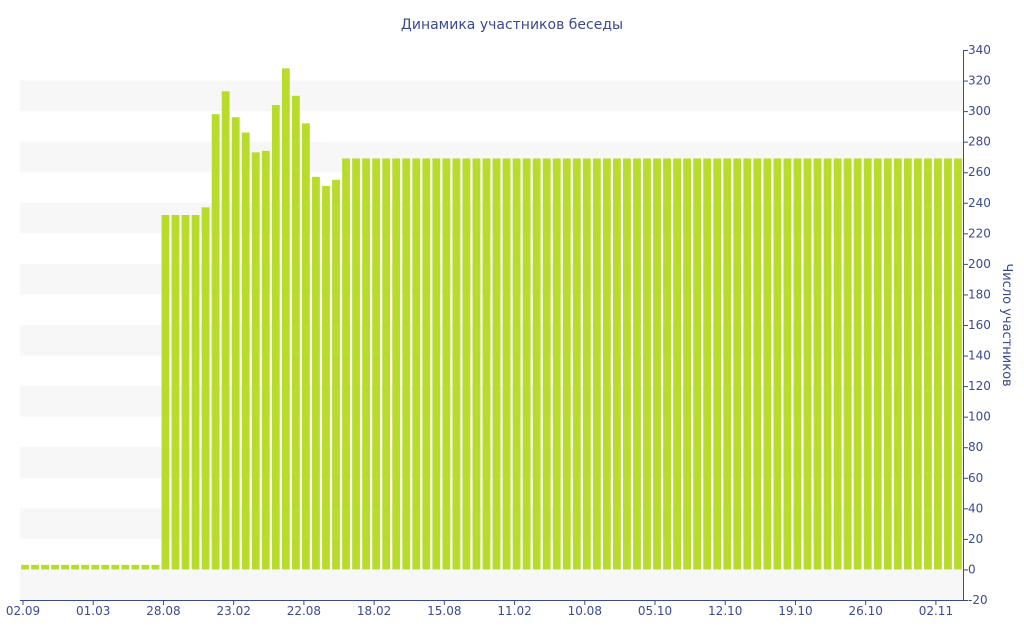  Describe the element at coordinates (979, 203) in the screenshot. I see `y-tick-label: 240` at that location.